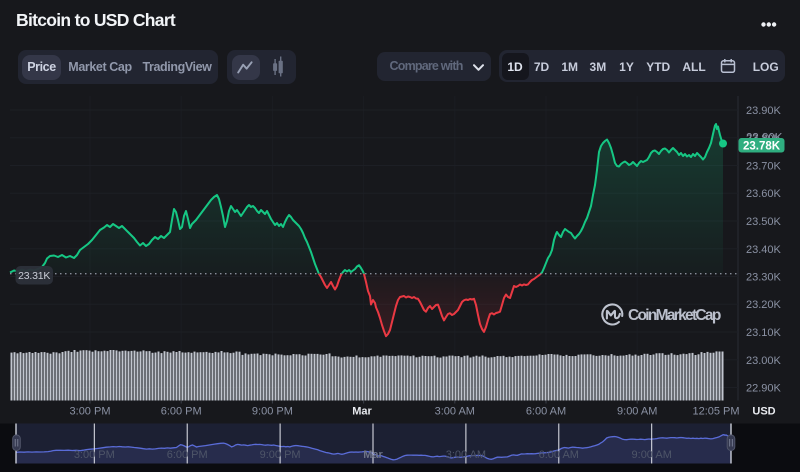 The height and width of the screenshot is (472, 800). Describe the element at coordinates (674, 315) in the screenshot. I see `svg-text: CoinMarketCap` at that location.